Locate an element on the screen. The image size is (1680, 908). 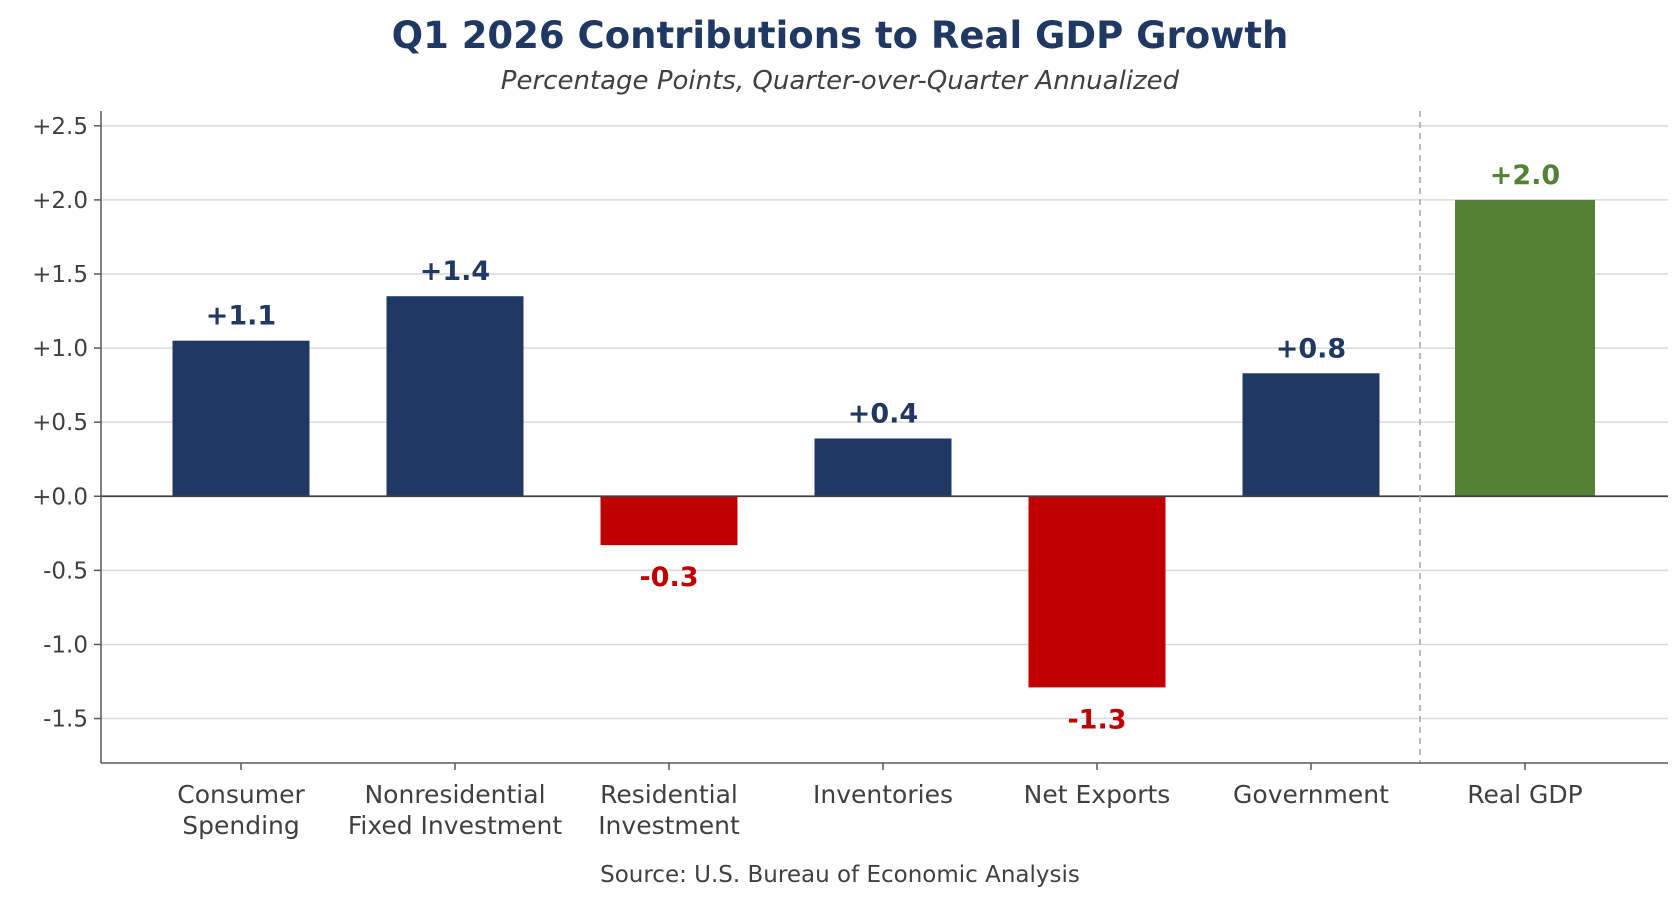
data-label: +2.0 is located at coordinates (1525, 175).